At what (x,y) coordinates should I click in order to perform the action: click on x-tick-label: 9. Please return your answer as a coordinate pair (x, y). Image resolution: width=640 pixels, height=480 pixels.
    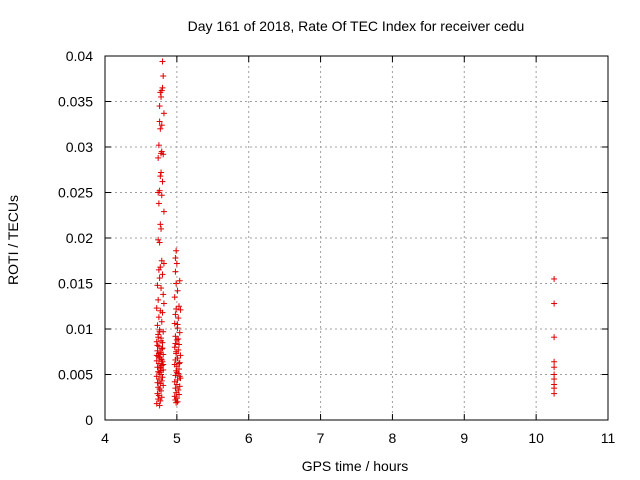
    Looking at the image, I should click on (464, 438).